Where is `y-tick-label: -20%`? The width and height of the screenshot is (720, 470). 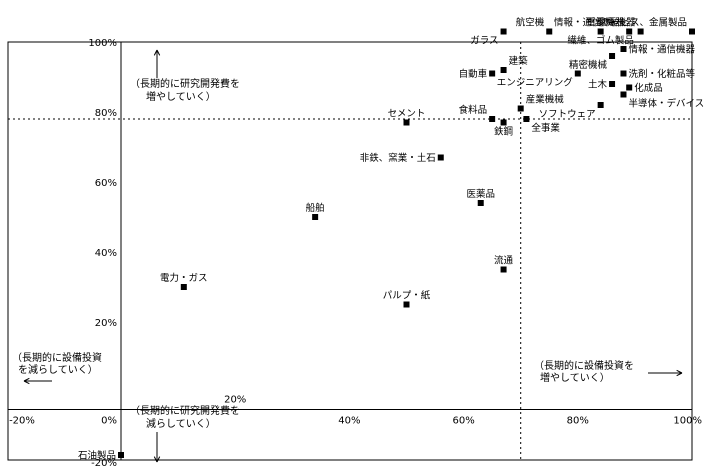 y-tick-label: -20% is located at coordinates (104, 463).